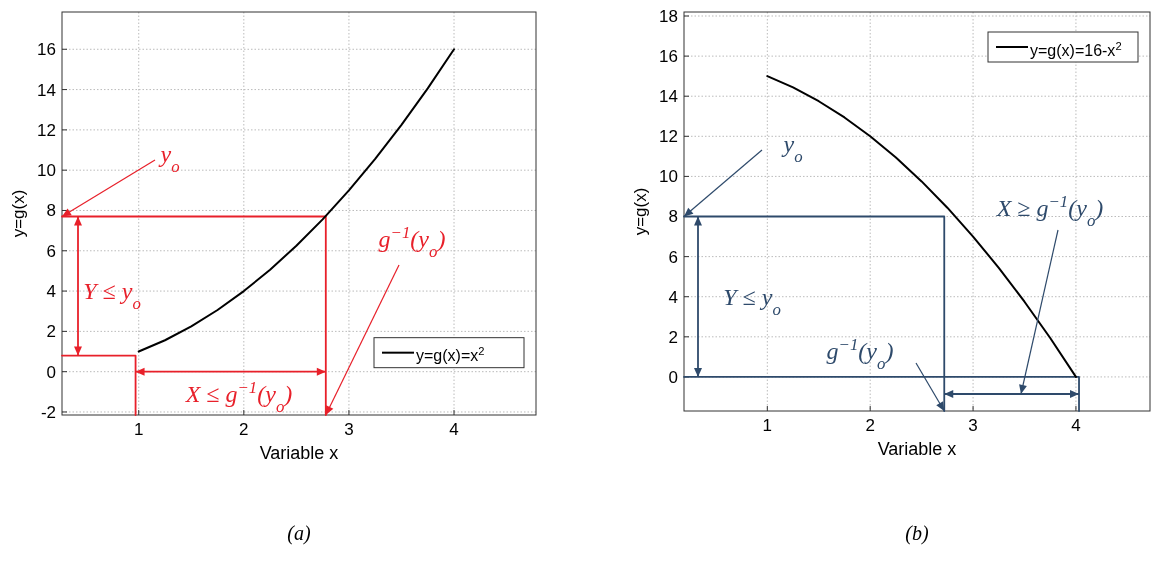  What do you see at coordinates (1049, 210) in the screenshot?
I see `annotation: X ≥ g$^{−1}$(y$_{o}$)` at bounding box center [1049, 210].